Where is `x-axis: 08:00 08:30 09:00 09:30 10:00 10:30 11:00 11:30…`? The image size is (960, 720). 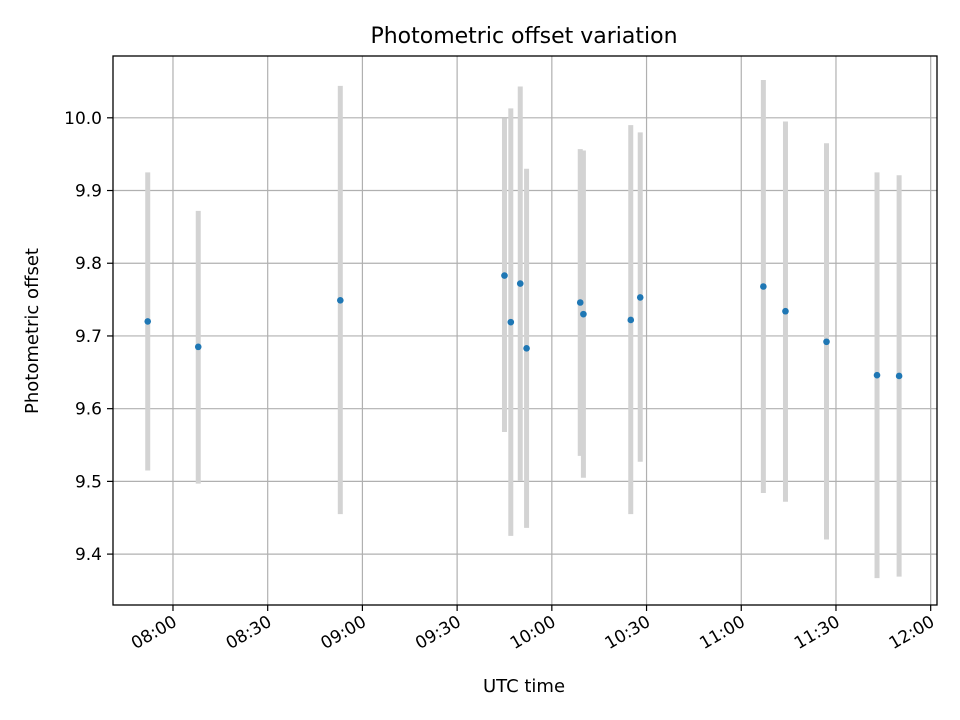 x-axis: 08:00 08:30 09:00 09:30 10:00 10:30 11:00 11:30… is located at coordinates (533, 629).